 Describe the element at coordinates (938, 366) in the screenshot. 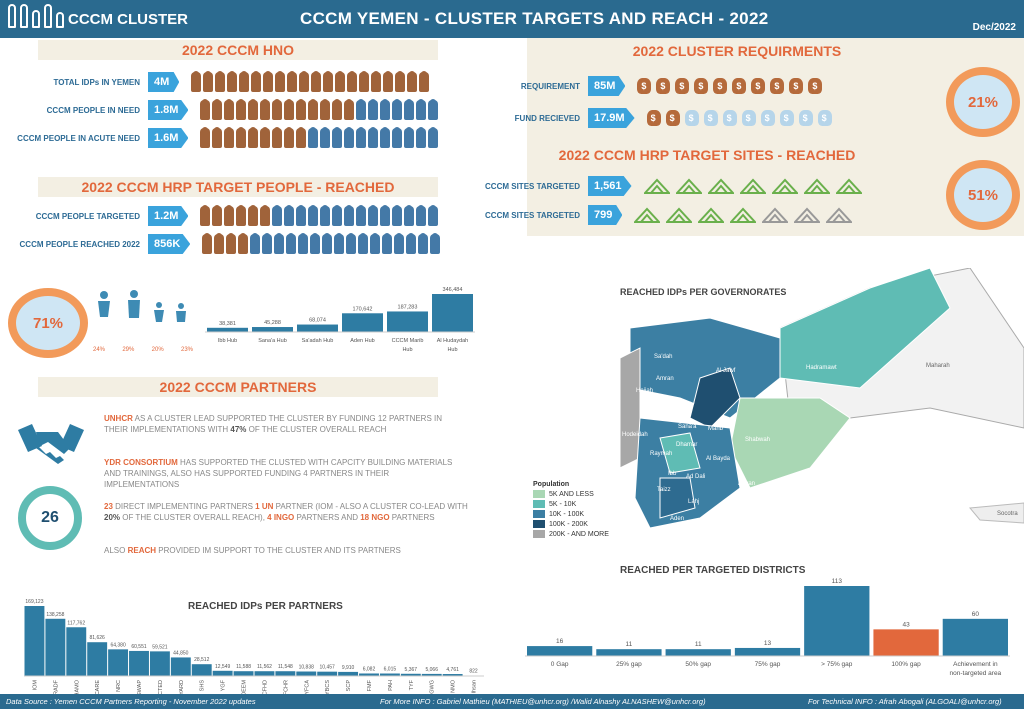

I see `map-label-maharah: Maharah` at that location.